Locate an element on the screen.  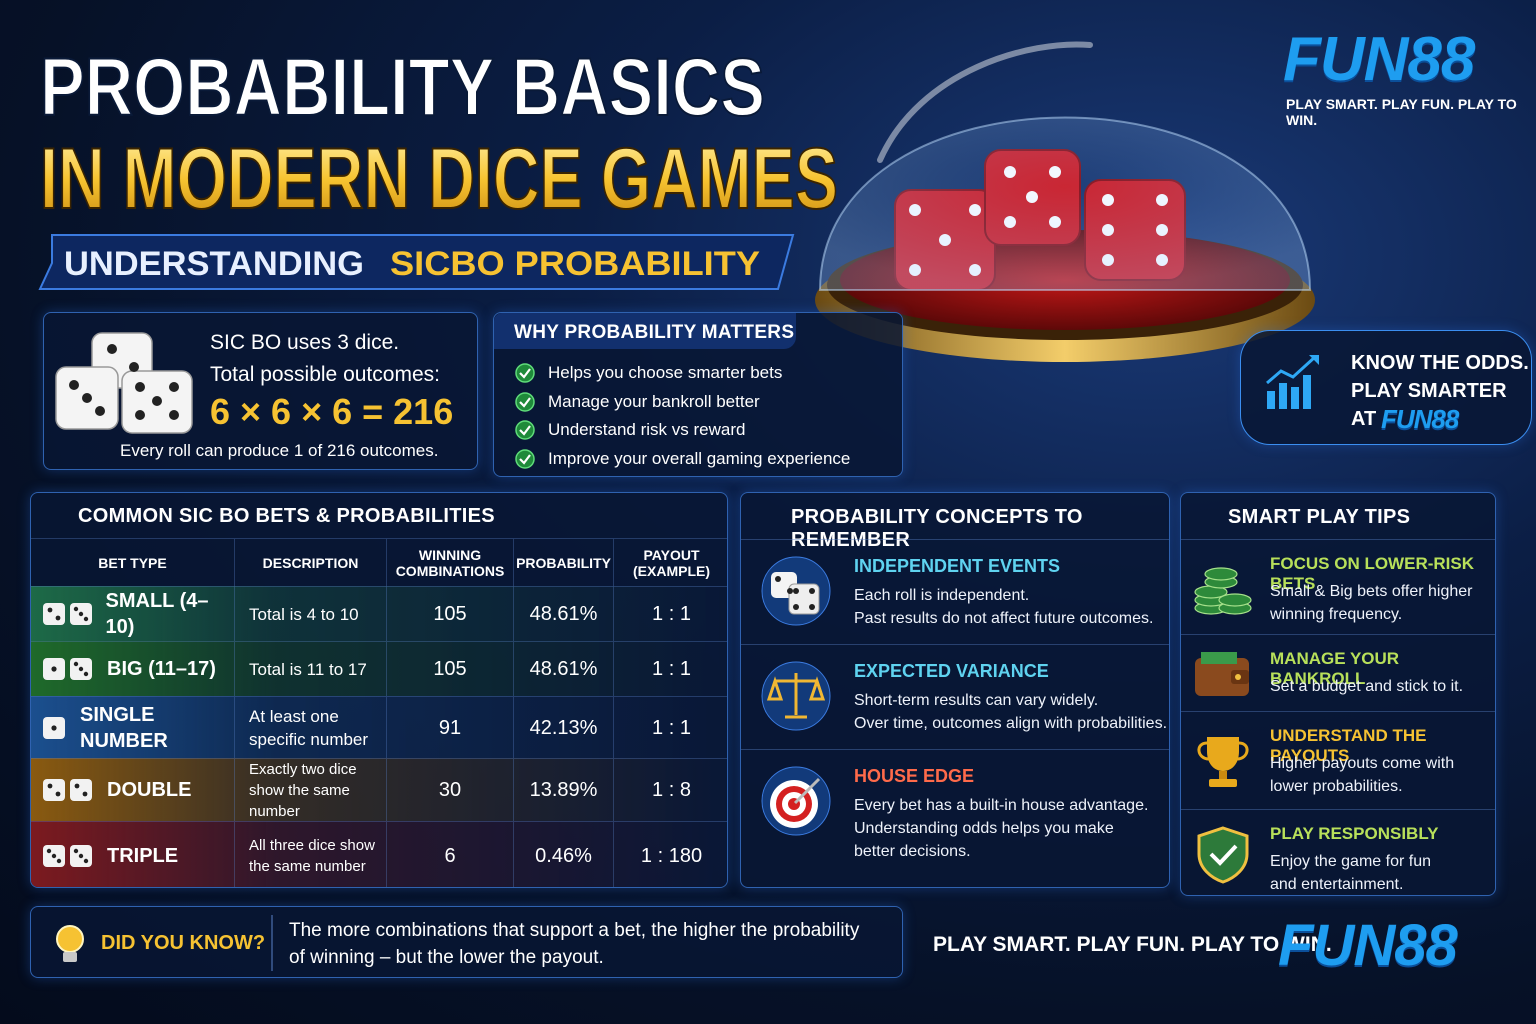
intro-formula: 6 × 6 × 6 = 216 is located at coordinates (332, 411).